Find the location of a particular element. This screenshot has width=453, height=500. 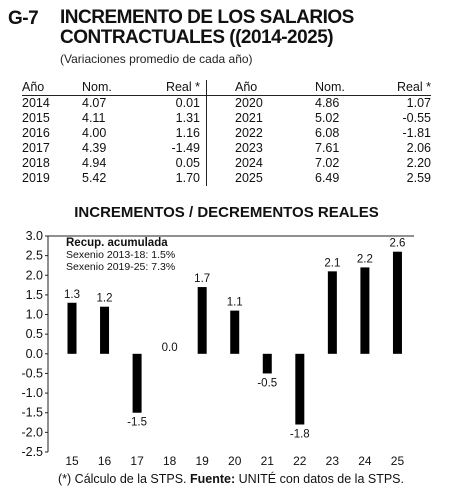

table-cell: 4.07 is located at coordinates (94, 103).